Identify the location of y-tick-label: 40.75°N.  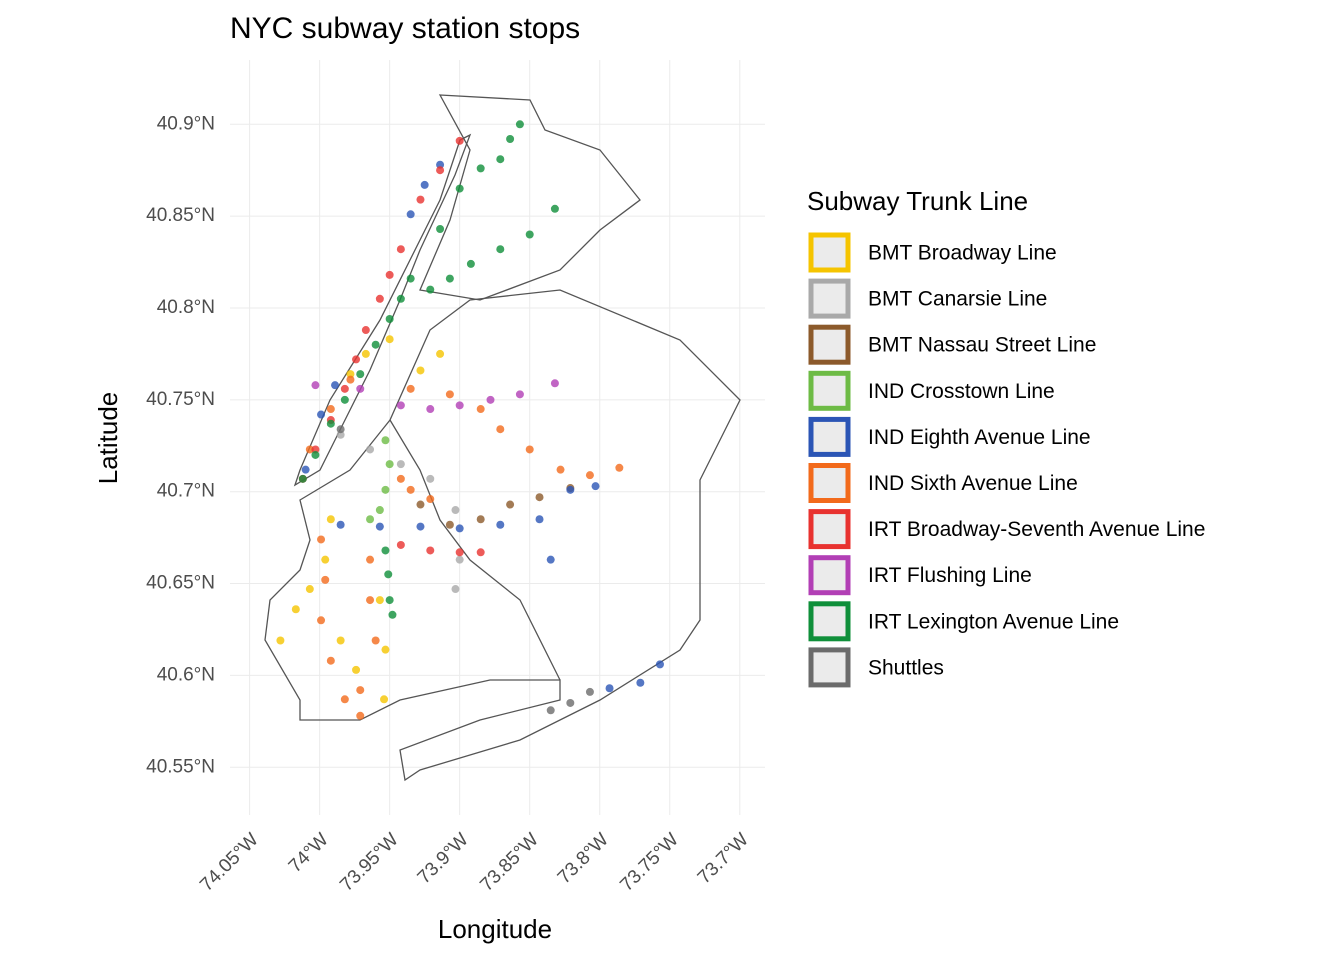
(180, 399).